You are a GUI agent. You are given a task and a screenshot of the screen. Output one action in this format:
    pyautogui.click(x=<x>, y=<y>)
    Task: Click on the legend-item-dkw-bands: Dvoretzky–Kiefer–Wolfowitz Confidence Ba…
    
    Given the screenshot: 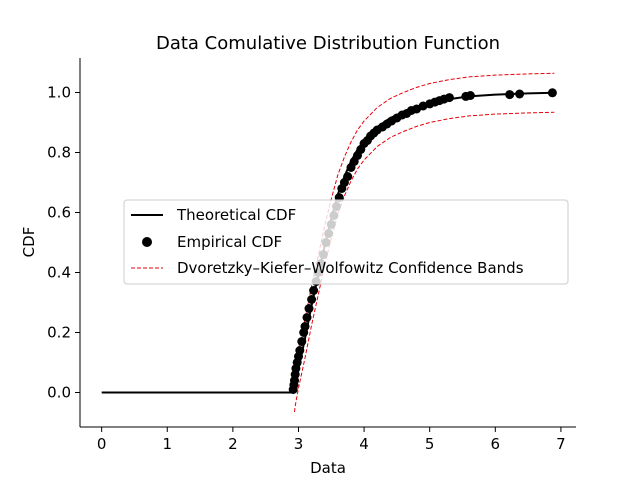 What is the action you would take?
    pyautogui.click(x=327, y=268)
    